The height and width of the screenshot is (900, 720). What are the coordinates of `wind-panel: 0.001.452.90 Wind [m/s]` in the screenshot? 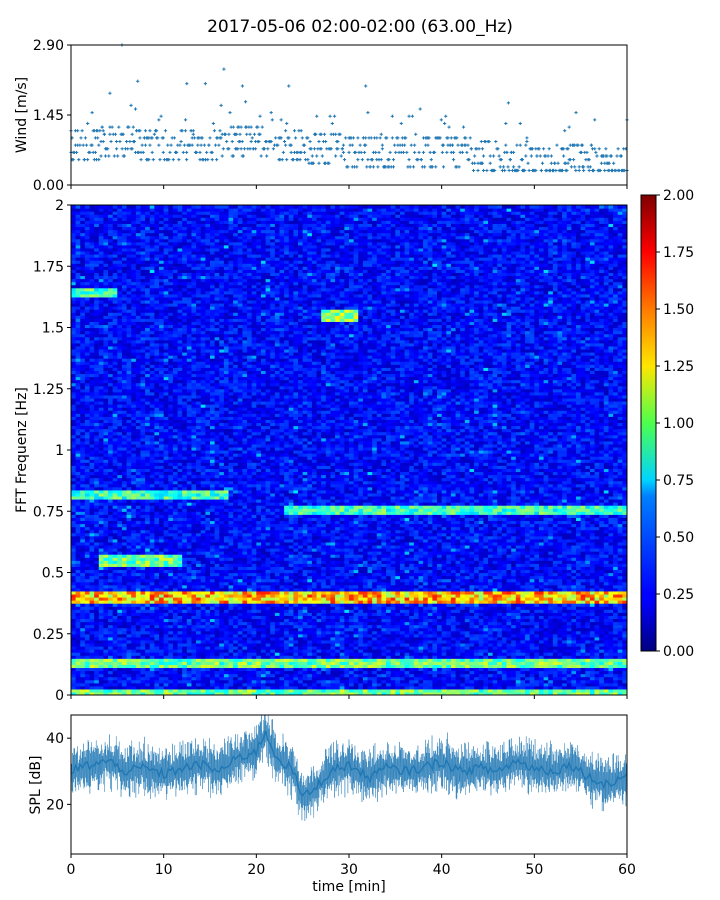 It's located at (321, 116).